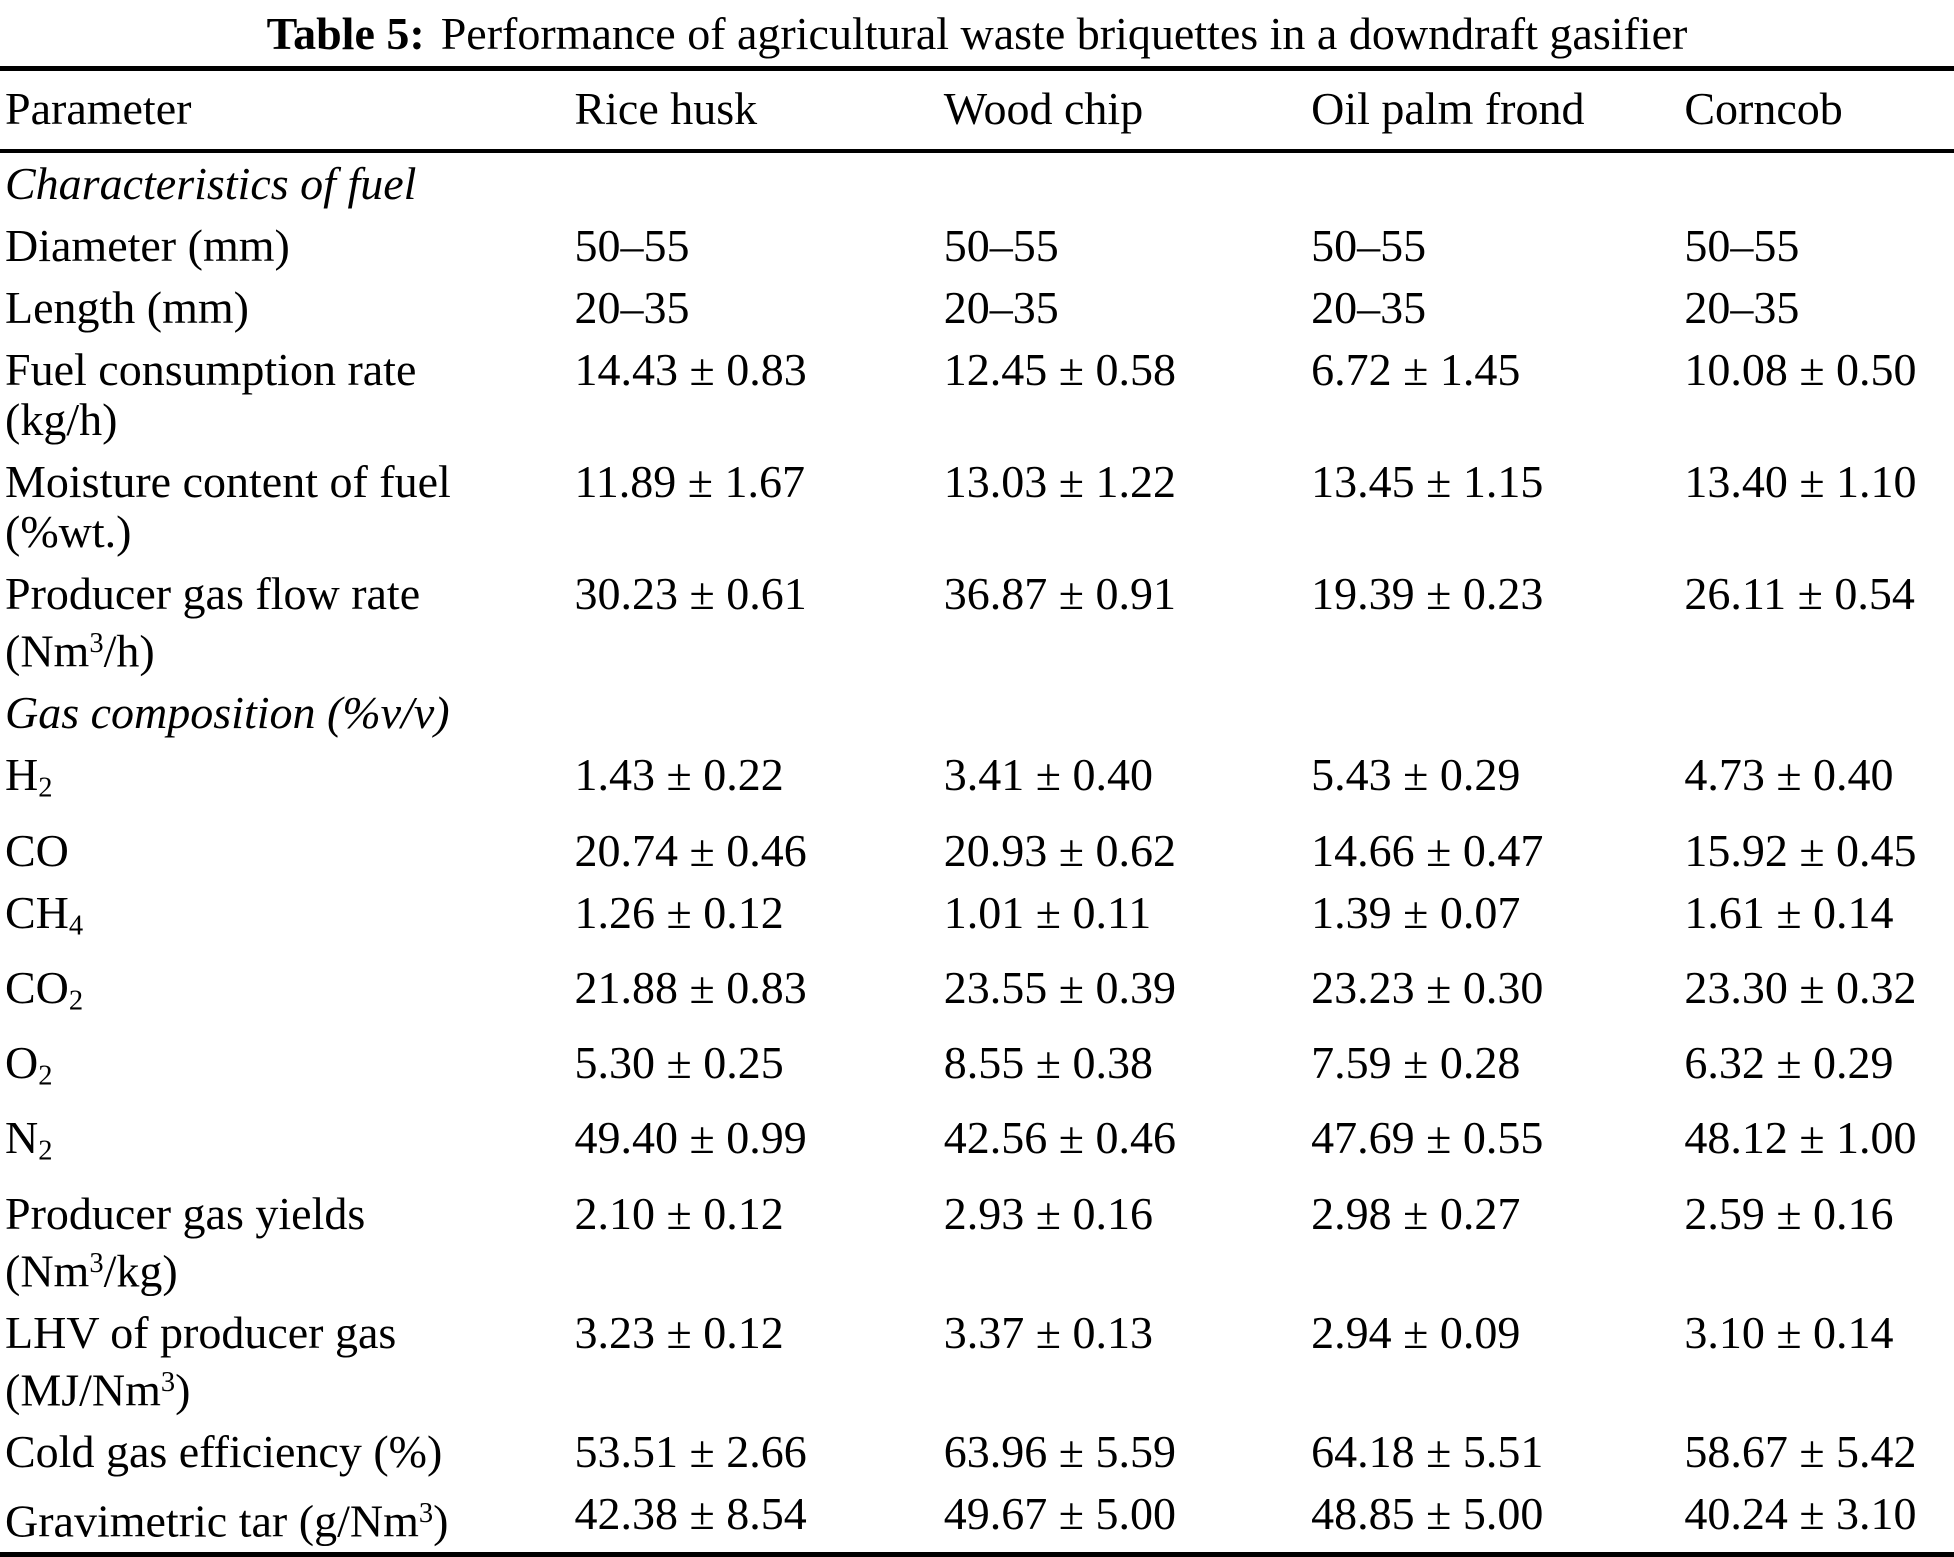 The width and height of the screenshot is (1954, 1557). Describe the element at coordinates (227, 713) in the screenshot. I see `text-segment: Gas composition (%v/v)` at that location.